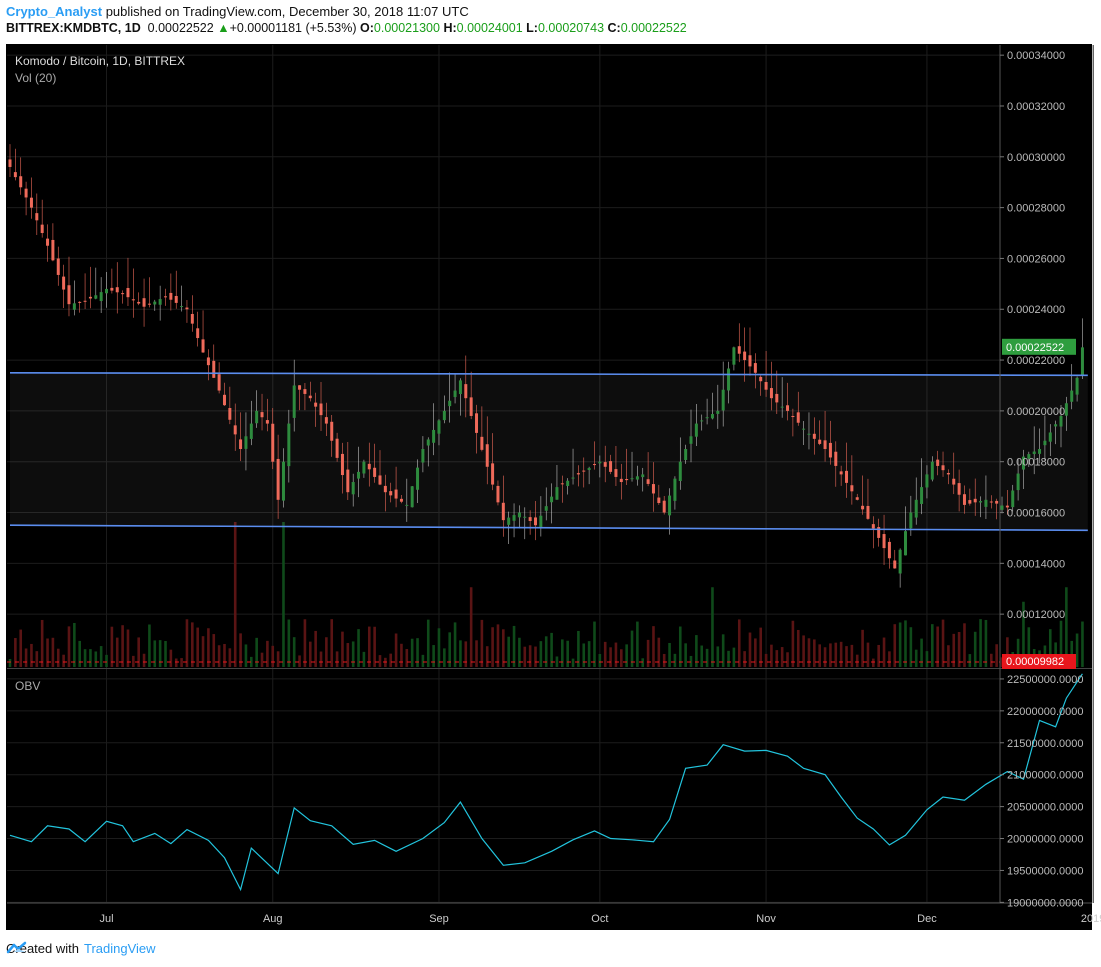  What do you see at coordinates (27, 686) in the screenshot?
I see `obv-legend: OBV` at bounding box center [27, 686].